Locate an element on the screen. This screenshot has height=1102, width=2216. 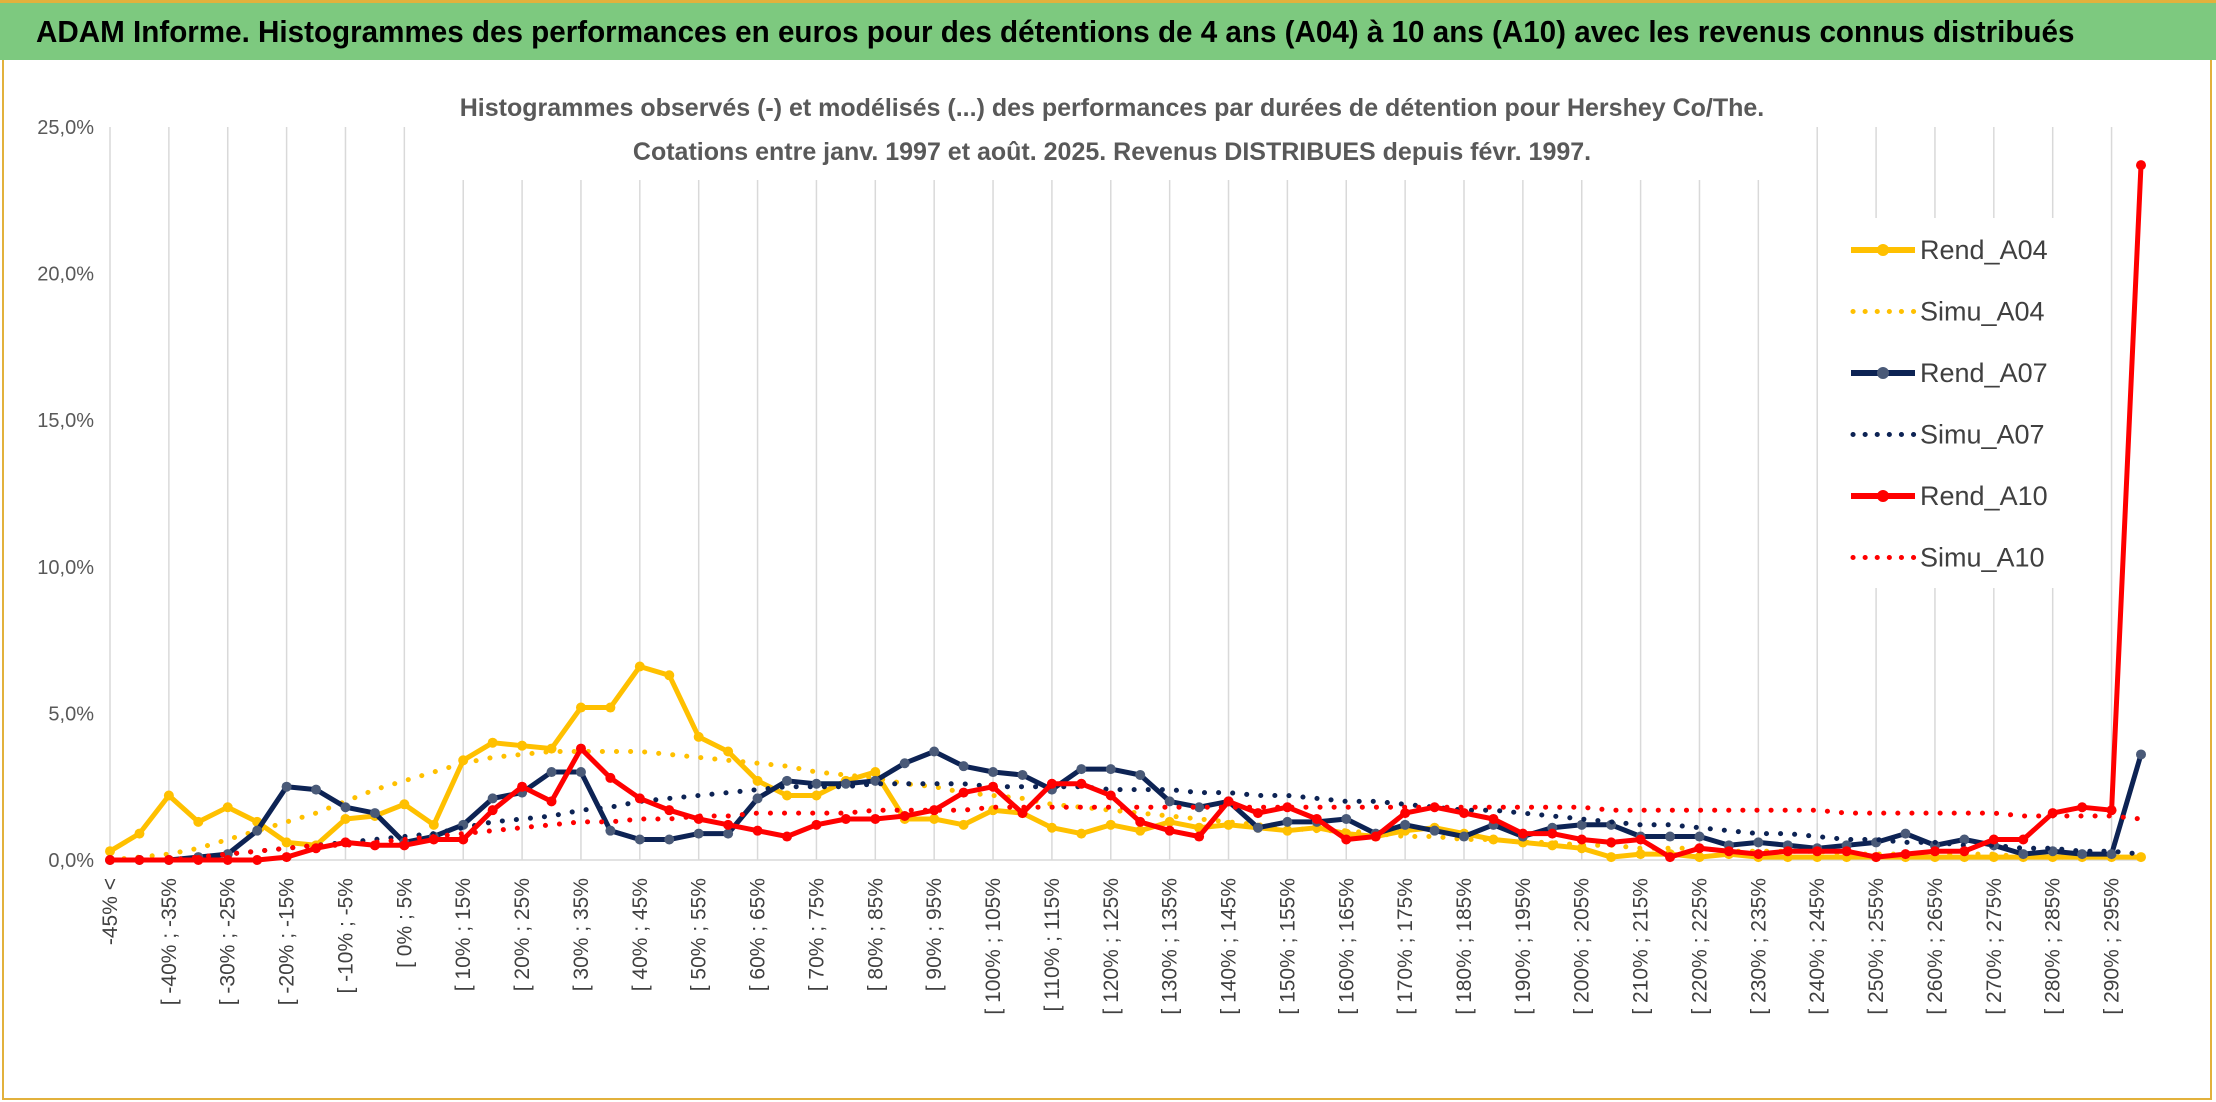
x-tick-label: [ 210% ; 215% is located at coordinates (1641, 946).